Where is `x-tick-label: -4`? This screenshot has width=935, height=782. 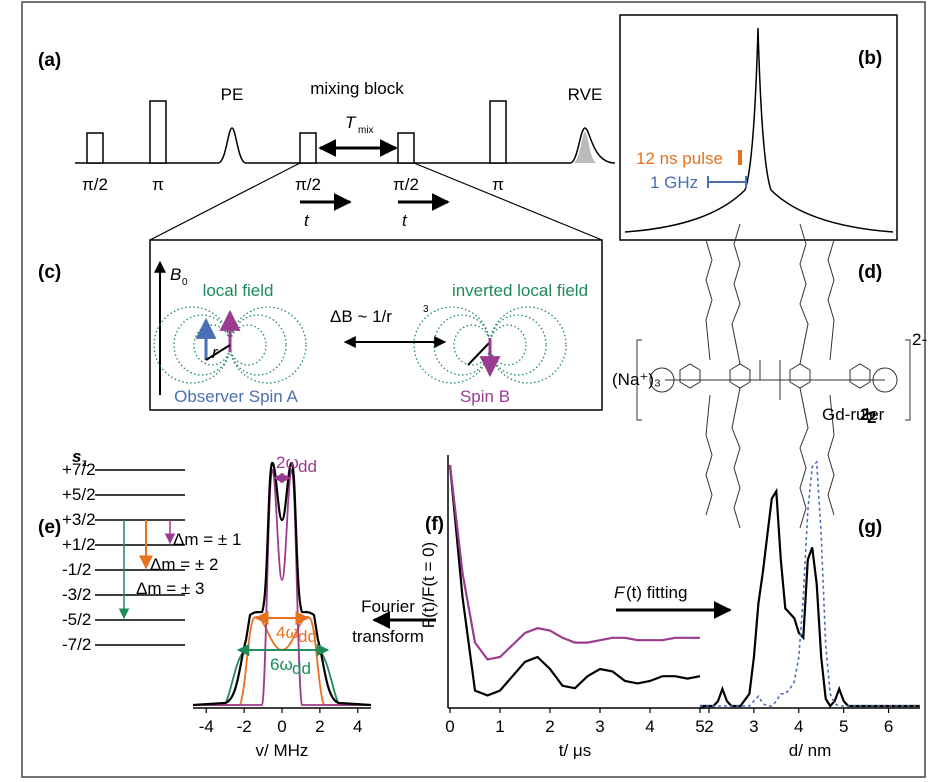 x-tick-label: -4 is located at coordinates (206, 726).